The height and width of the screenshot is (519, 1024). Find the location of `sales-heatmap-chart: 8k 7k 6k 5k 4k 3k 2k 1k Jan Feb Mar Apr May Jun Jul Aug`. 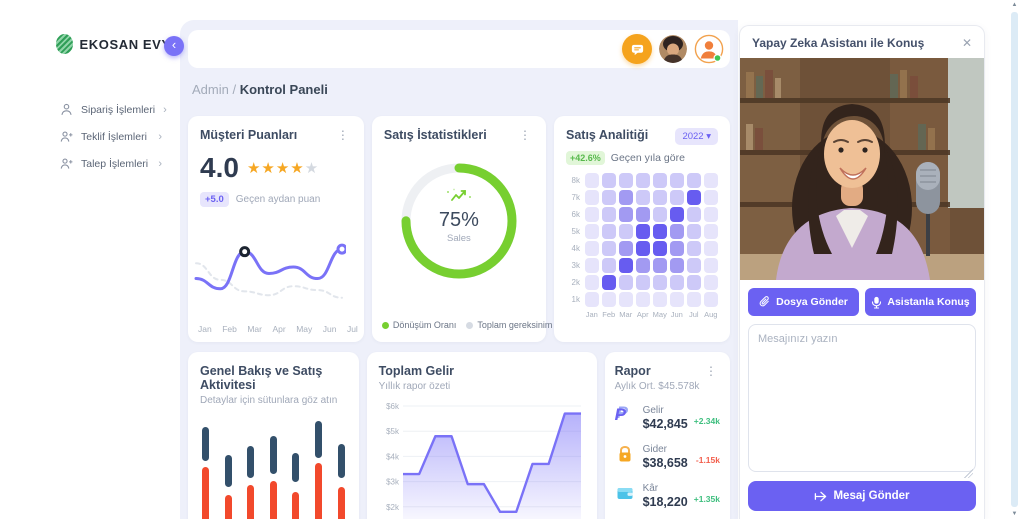

sales-heatmap-chart: 8k 7k 6k 5k 4k 3k 2k 1k Jan Feb Mar Apr May Jun Jul Aug is located at coordinates (642, 246).